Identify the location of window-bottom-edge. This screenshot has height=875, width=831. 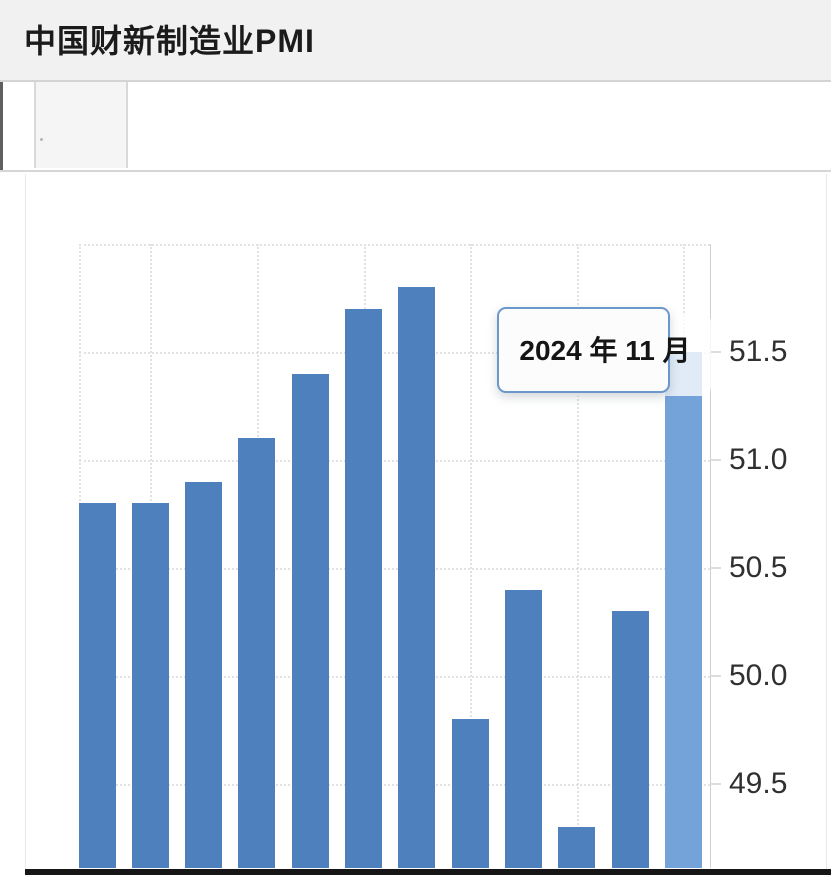
(428, 872).